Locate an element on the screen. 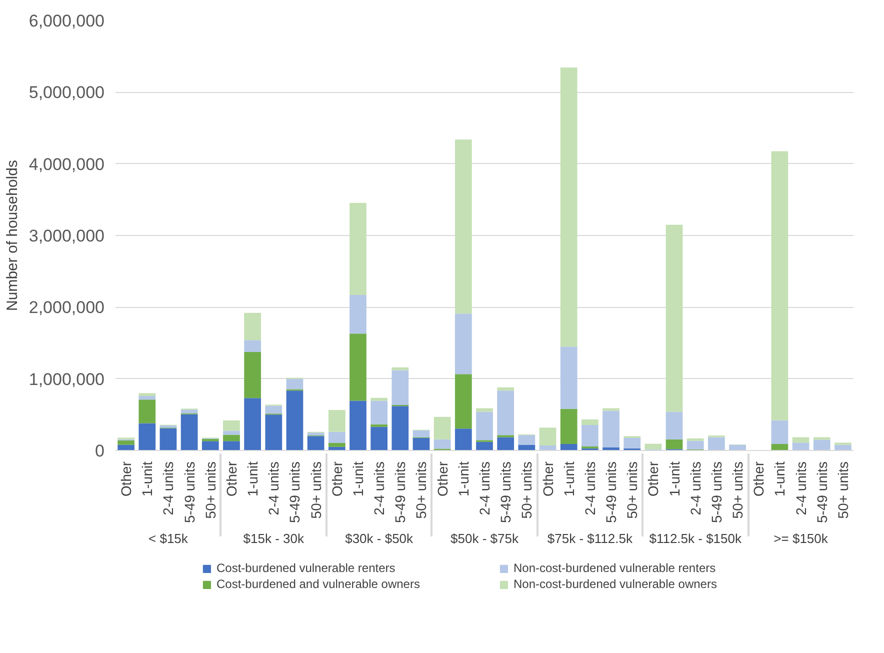 This screenshot has width=884, height=653. y-tick-label: 3,000,000 is located at coordinates (66, 236).